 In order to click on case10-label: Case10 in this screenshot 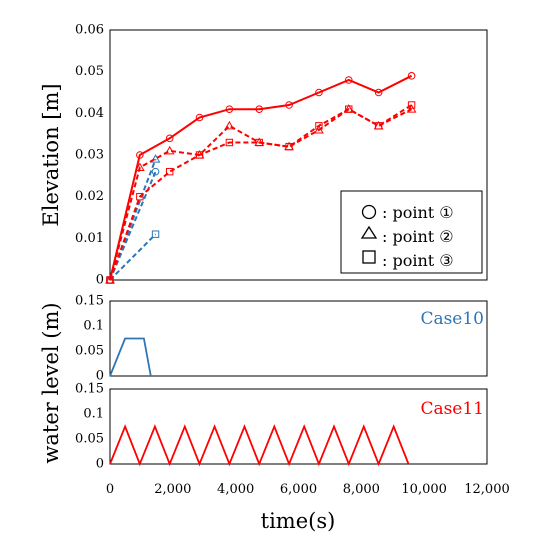, I will do `click(452, 319)`.